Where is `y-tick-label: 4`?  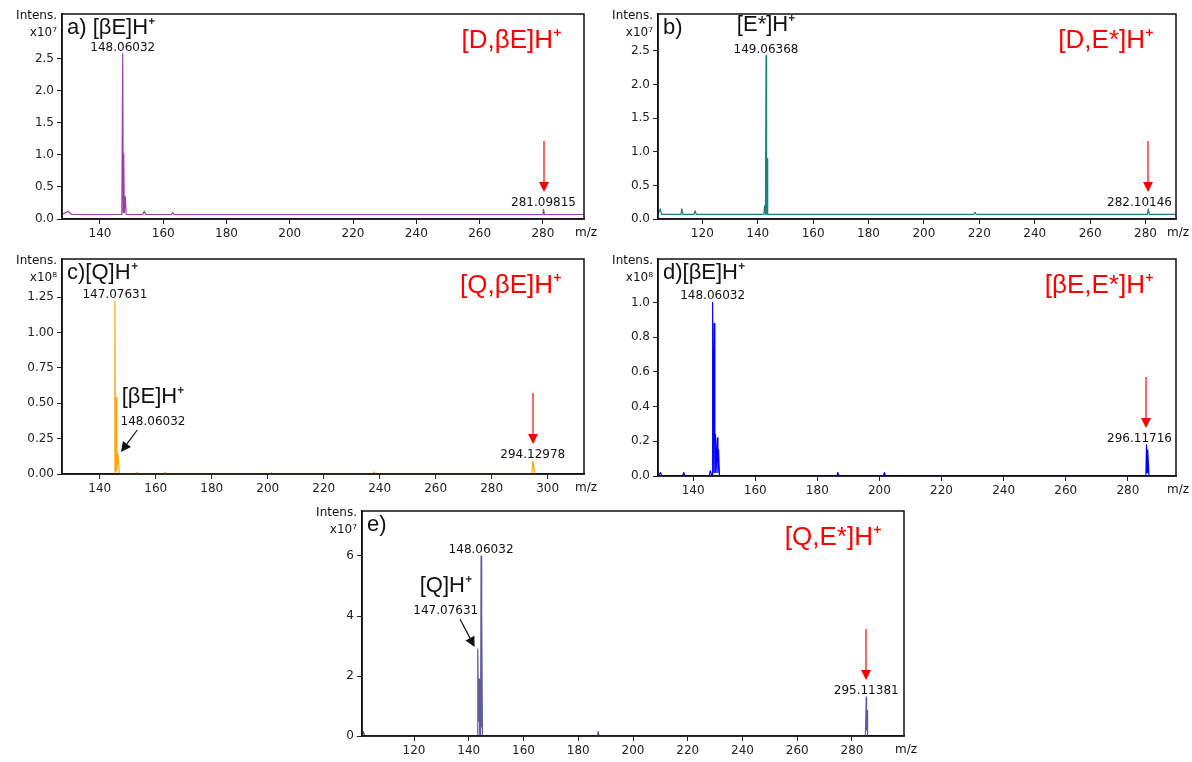 y-tick-label: 4 is located at coordinates (350, 615).